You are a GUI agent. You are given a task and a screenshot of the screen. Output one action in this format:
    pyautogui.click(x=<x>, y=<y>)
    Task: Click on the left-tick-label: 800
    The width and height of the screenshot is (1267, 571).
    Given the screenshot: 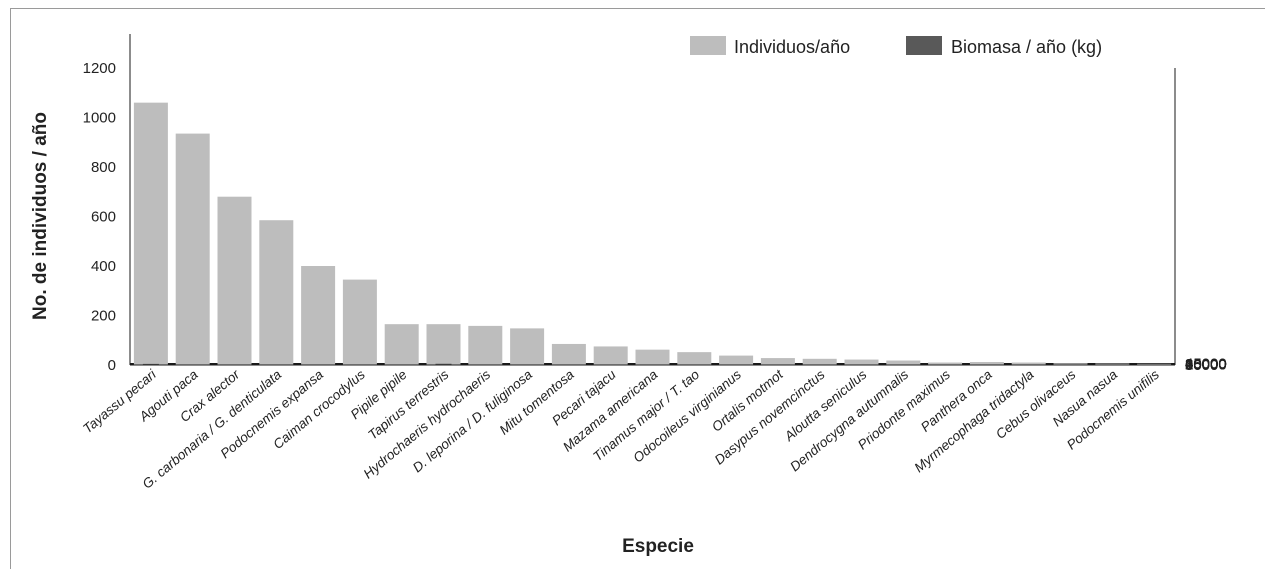 What is the action you would take?
    pyautogui.click(x=103, y=167)
    